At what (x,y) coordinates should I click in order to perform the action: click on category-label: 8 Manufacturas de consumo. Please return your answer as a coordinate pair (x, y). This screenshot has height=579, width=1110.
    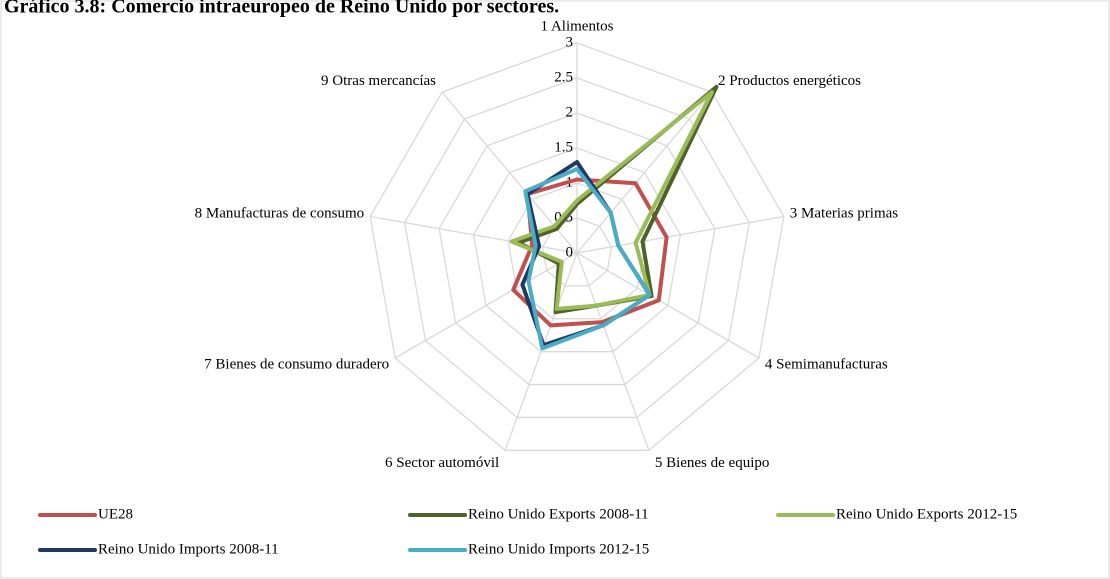
    Looking at the image, I should click on (280, 214).